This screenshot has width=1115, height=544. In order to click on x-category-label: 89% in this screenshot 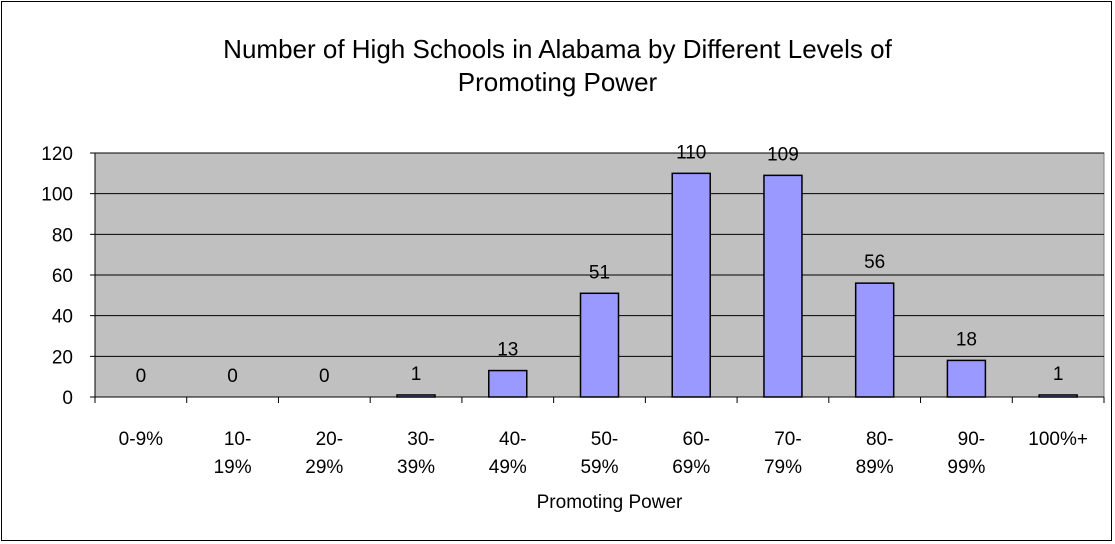, I will do `click(875, 467)`.